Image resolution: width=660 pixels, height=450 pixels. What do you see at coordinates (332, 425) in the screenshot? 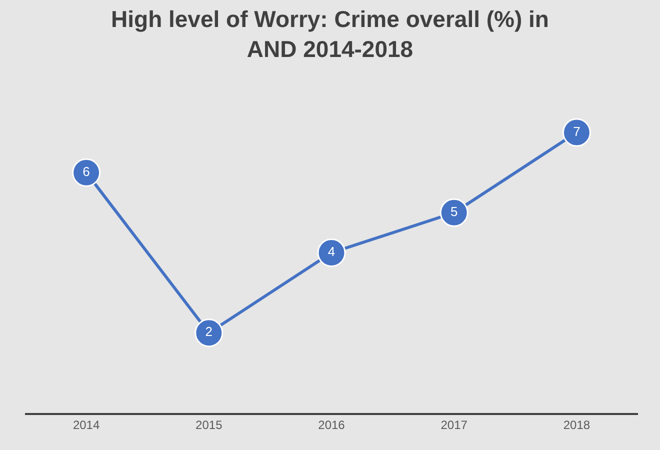
I see `x-tick-label: 2016` at bounding box center [332, 425].